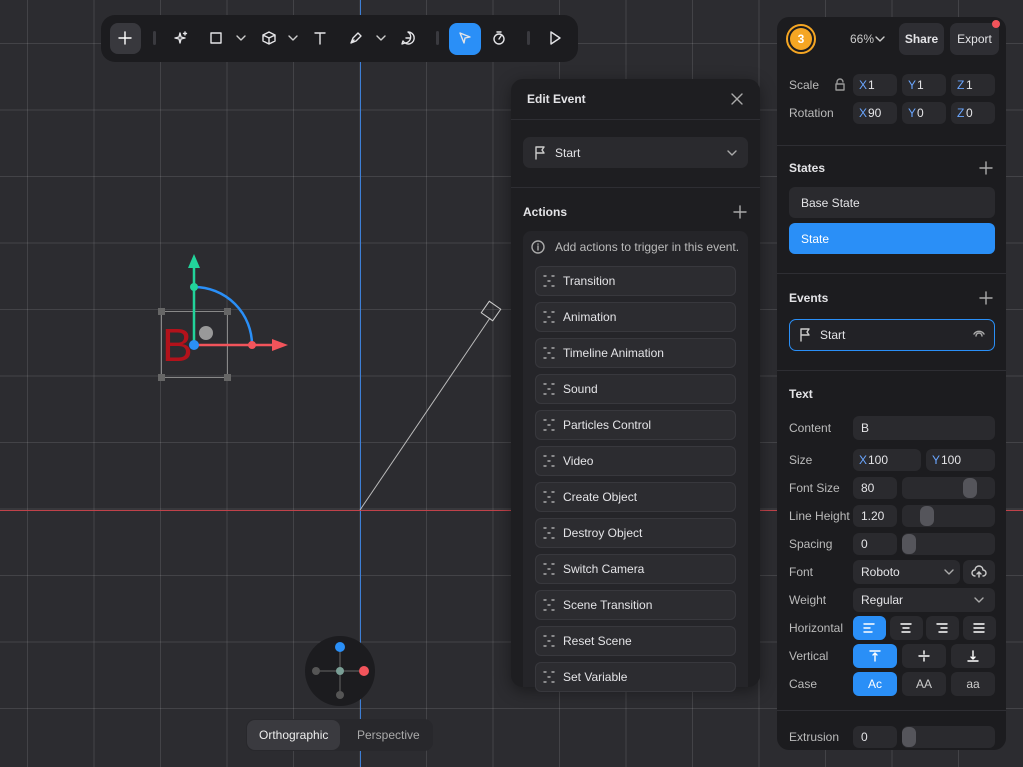 The image size is (1023, 767). What do you see at coordinates (540, 153) in the screenshot?
I see `flag-icon` at bounding box center [540, 153].